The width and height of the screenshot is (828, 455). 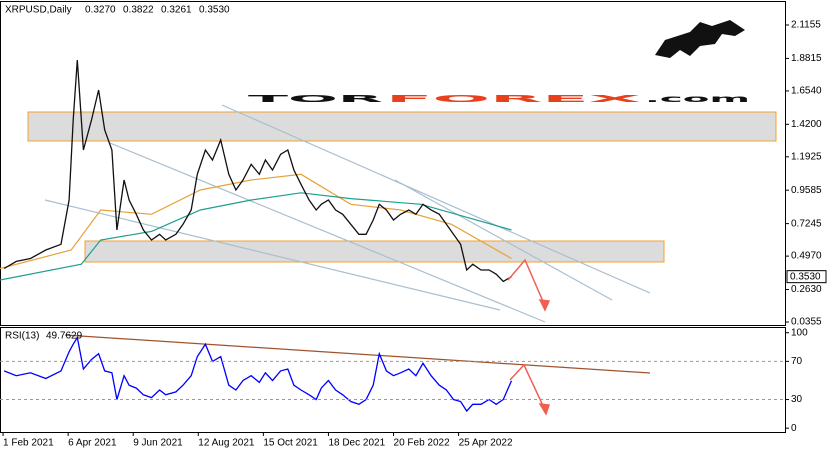 What do you see at coordinates (697, 99) in the screenshot?
I see `logo-com: .com` at bounding box center [697, 99].